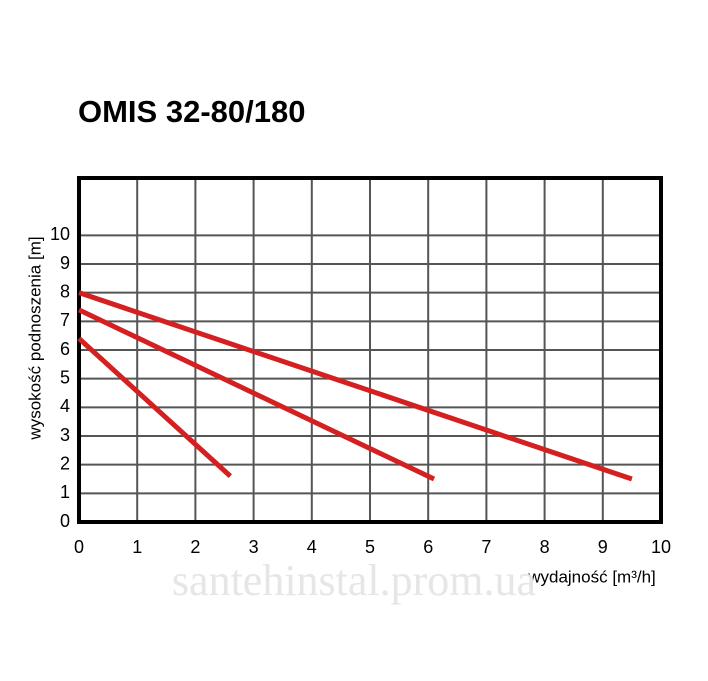 The image size is (708, 681). Describe the element at coordinates (603, 547) in the screenshot. I see `x-tick-label: 9` at that location.